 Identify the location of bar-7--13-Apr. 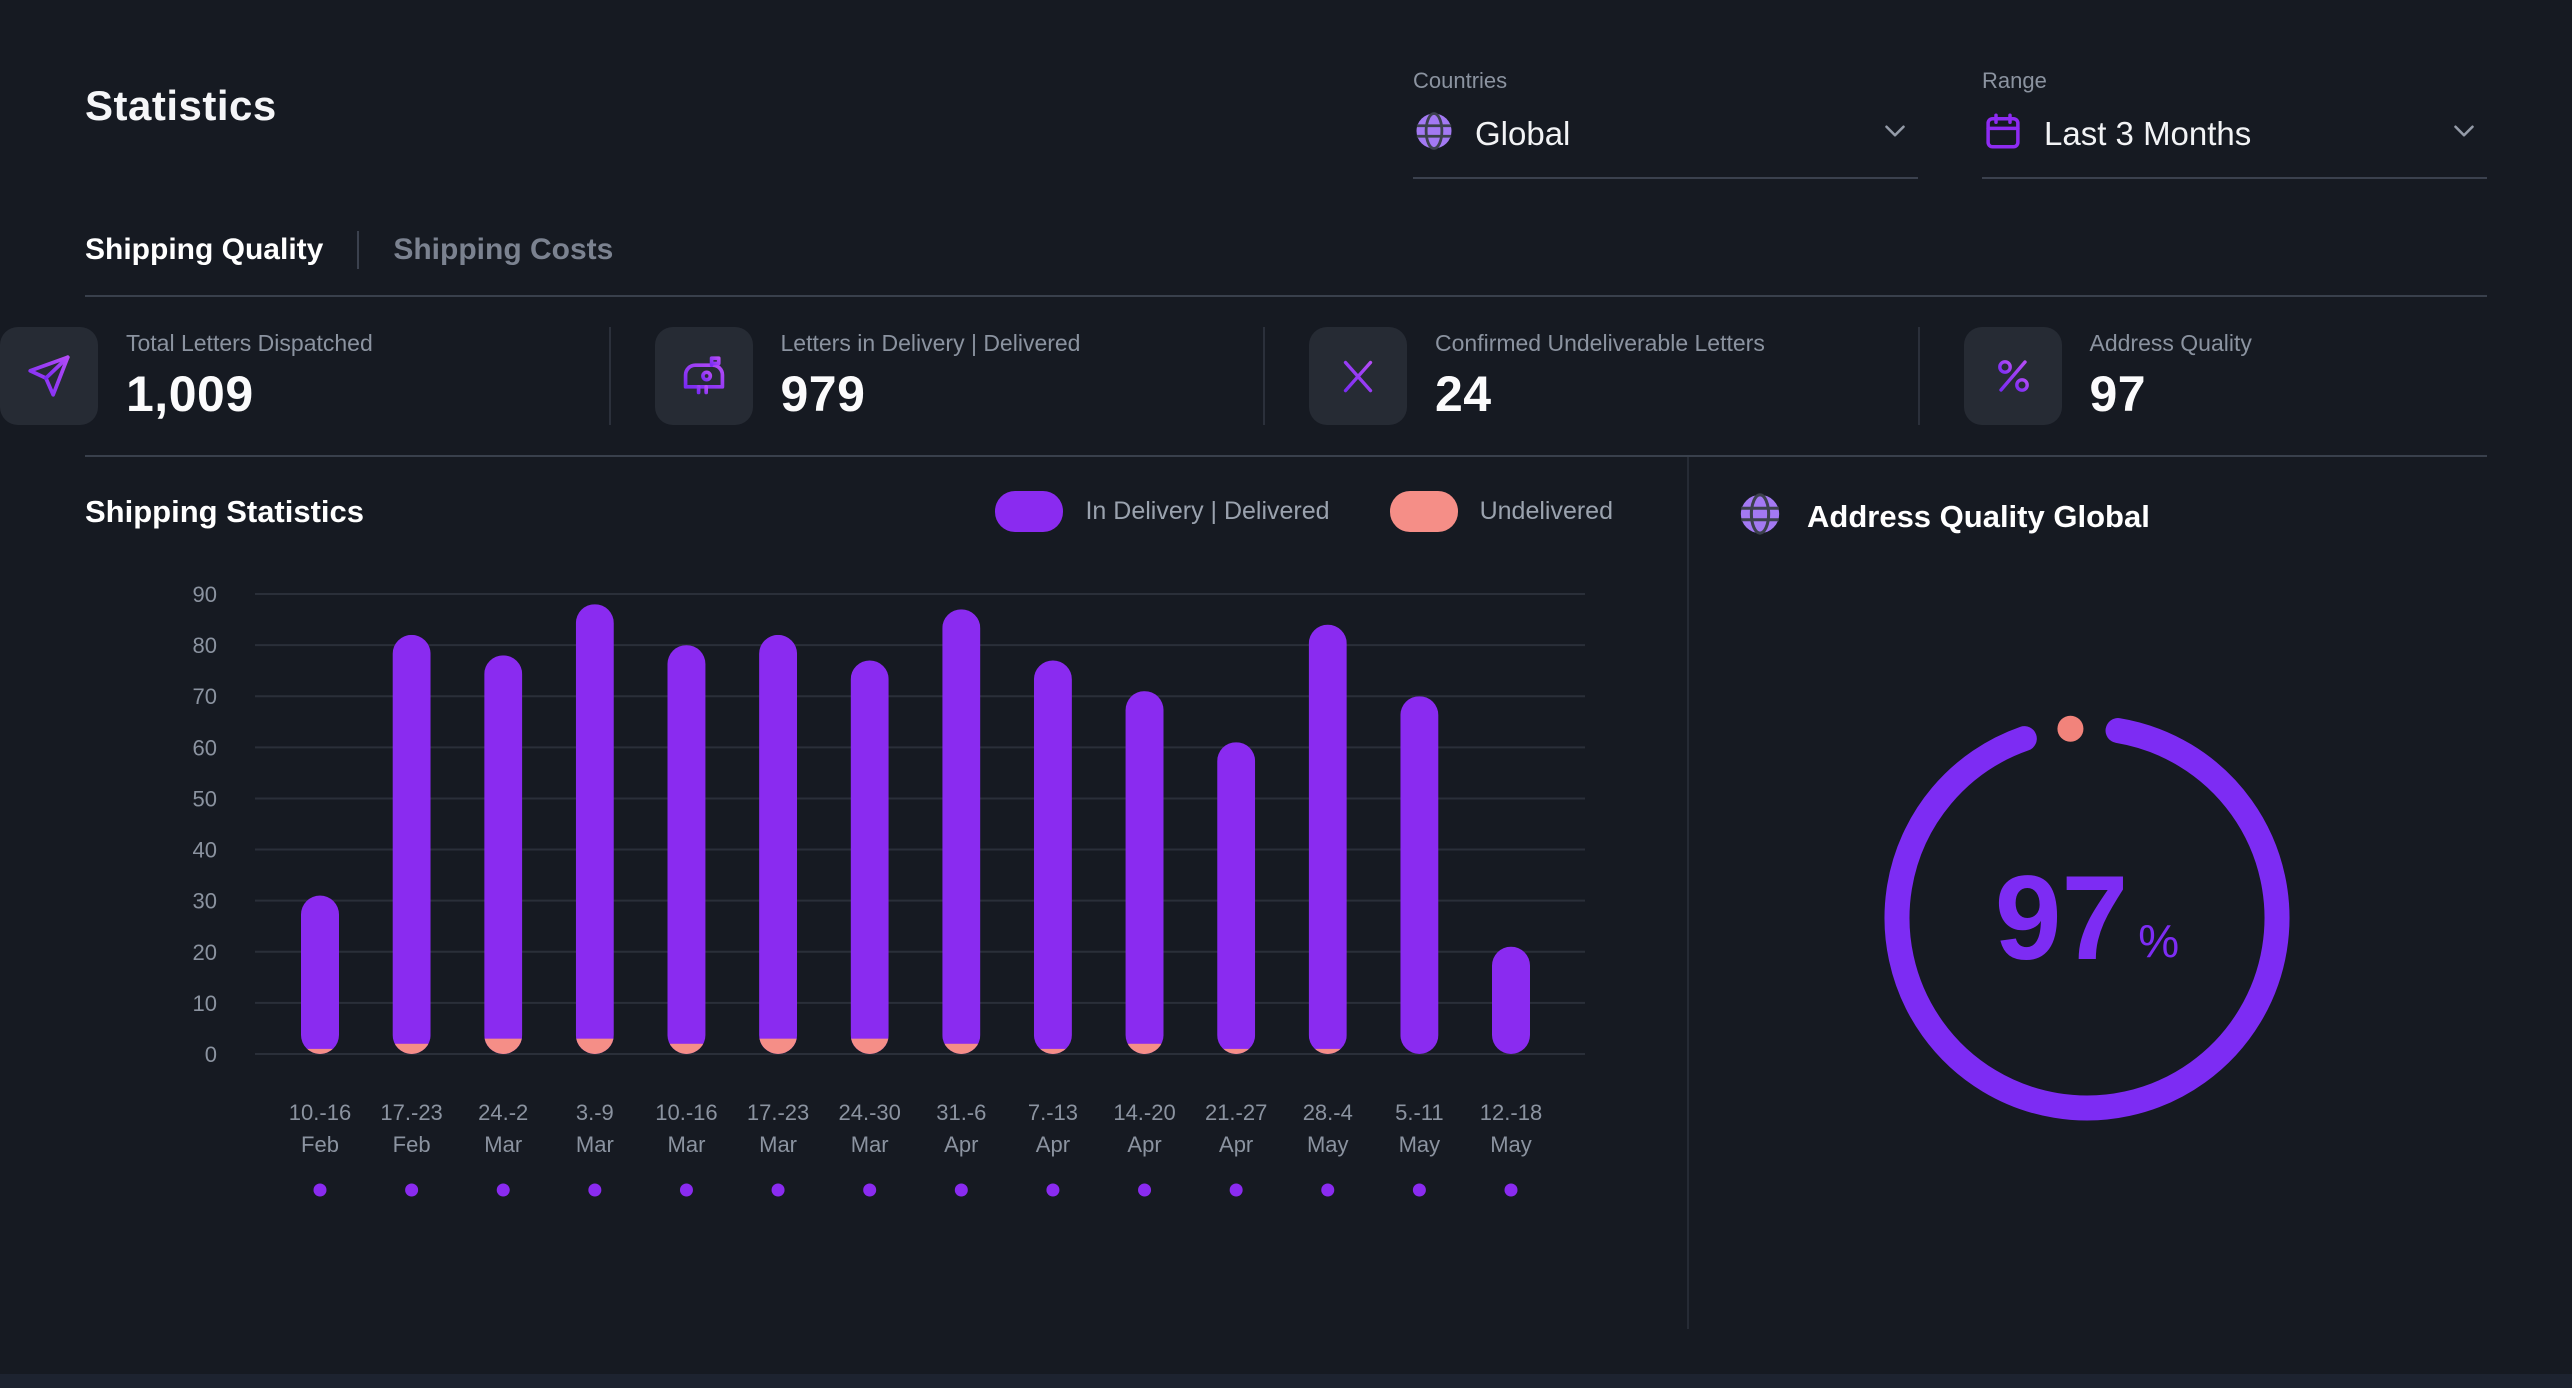
(1052, 859).